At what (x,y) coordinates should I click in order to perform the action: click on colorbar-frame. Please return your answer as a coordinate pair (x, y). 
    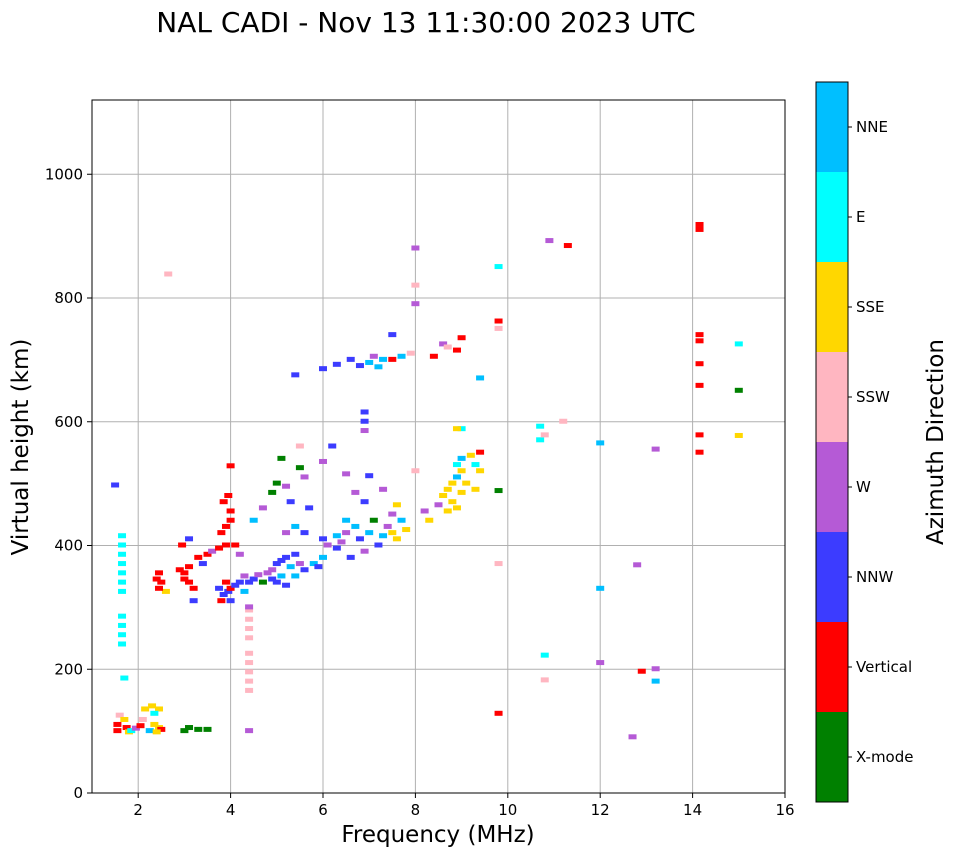
    Looking at the image, I should click on (832, 442).